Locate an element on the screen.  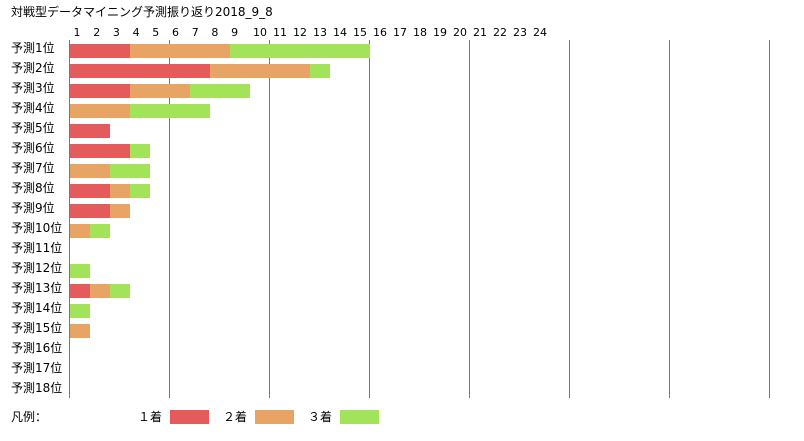
x-tick-label: 21 is located at coordinates (480, 32).